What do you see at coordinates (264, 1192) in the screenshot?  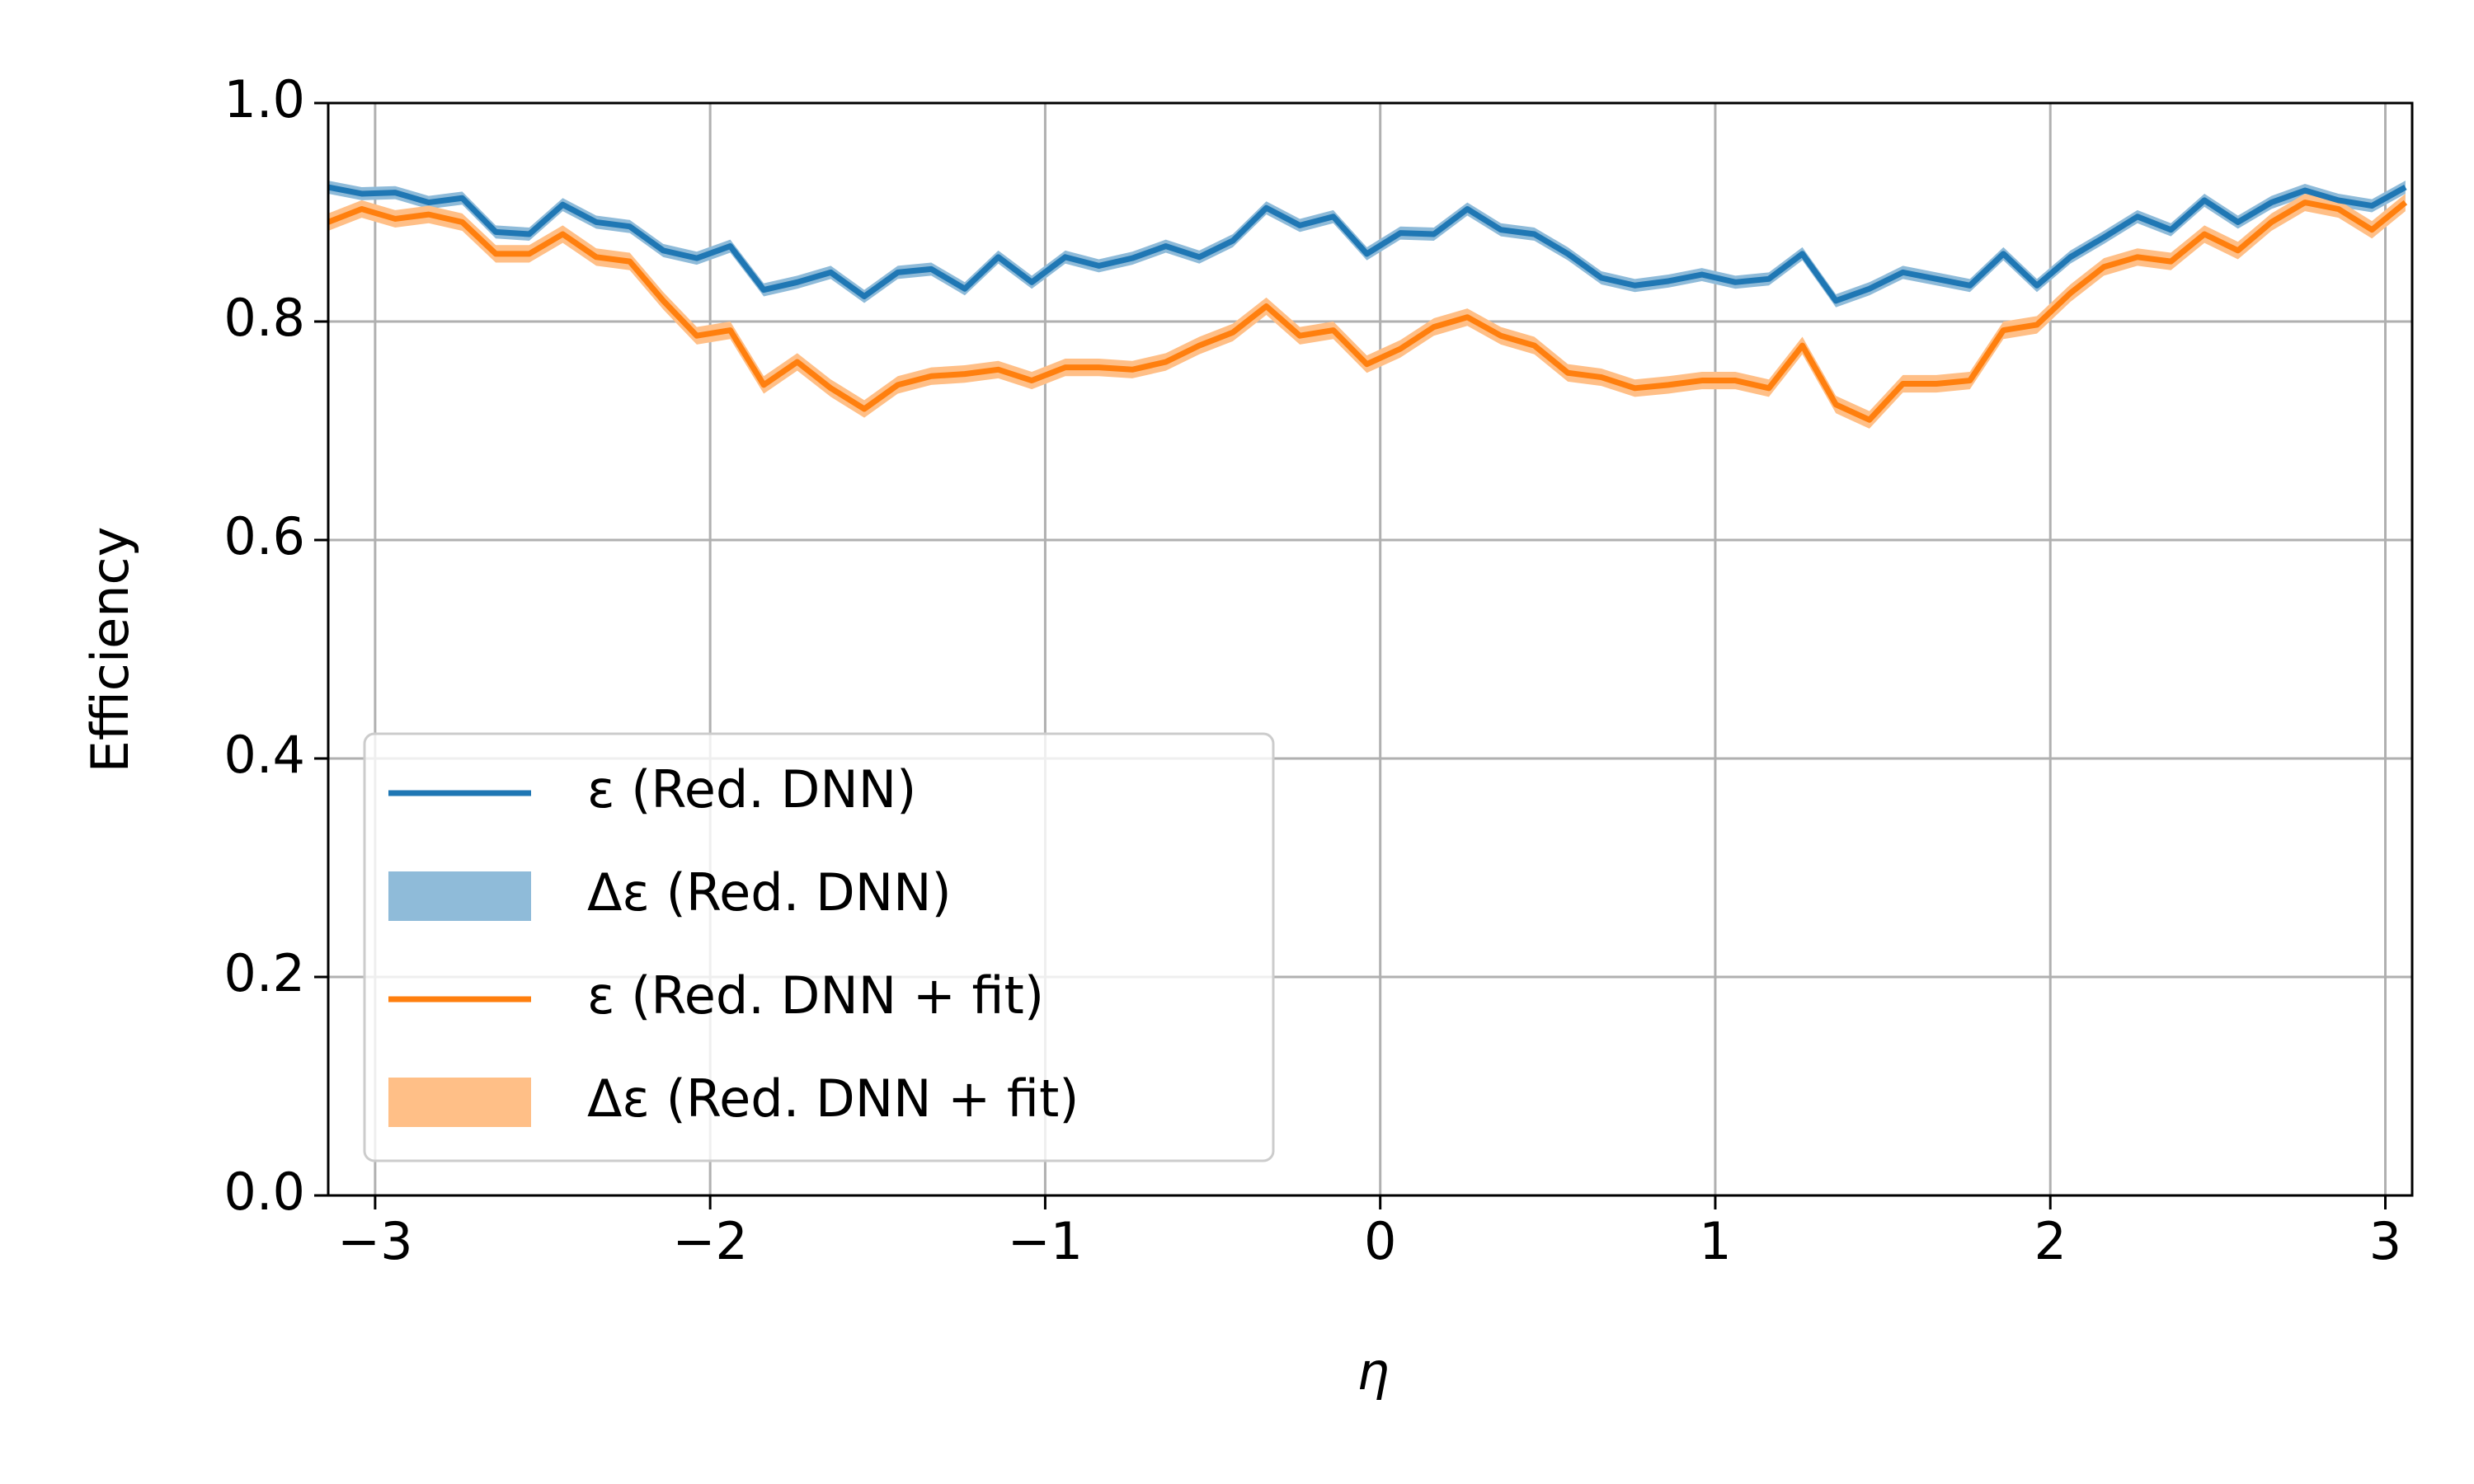 I see `y-tick-label: 0.0` at bounding box center [264, 1192].